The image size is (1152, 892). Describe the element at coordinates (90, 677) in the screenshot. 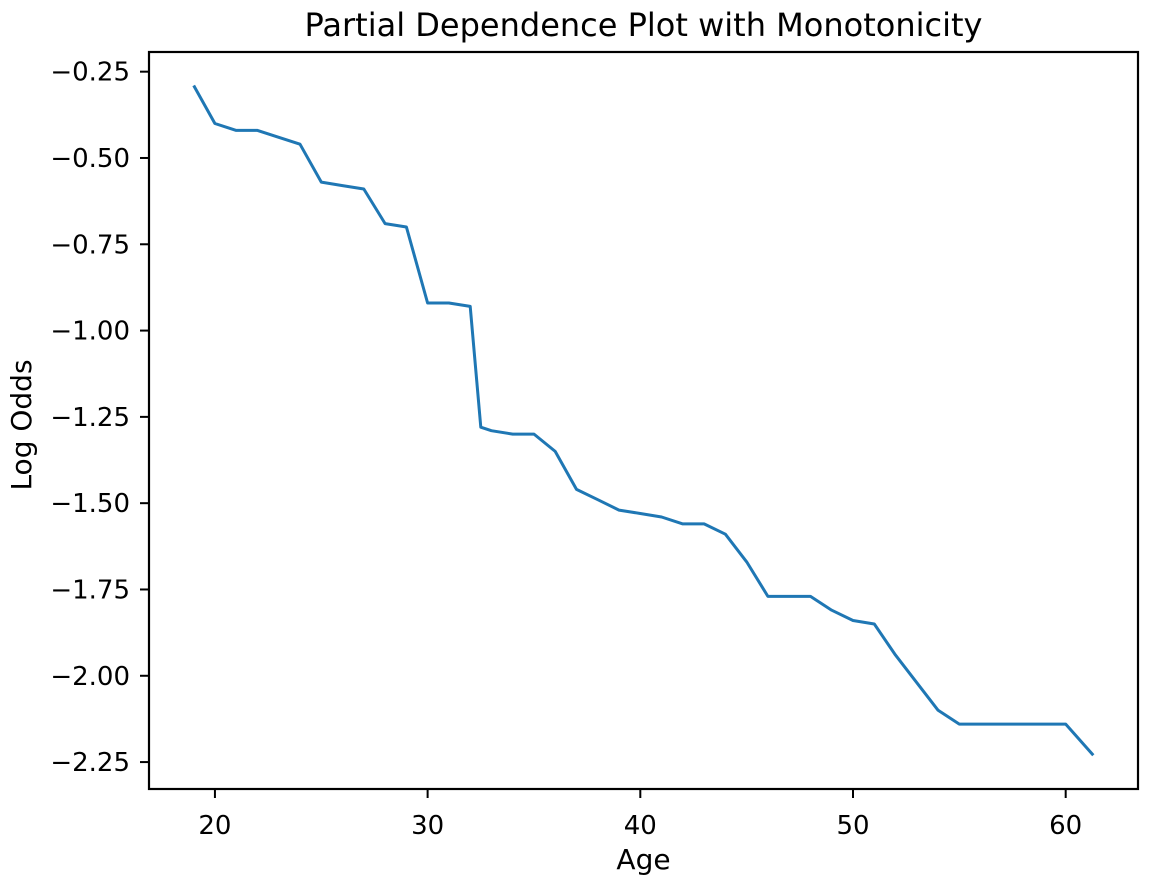

I see `y-tick-label: −2.00` at that location.